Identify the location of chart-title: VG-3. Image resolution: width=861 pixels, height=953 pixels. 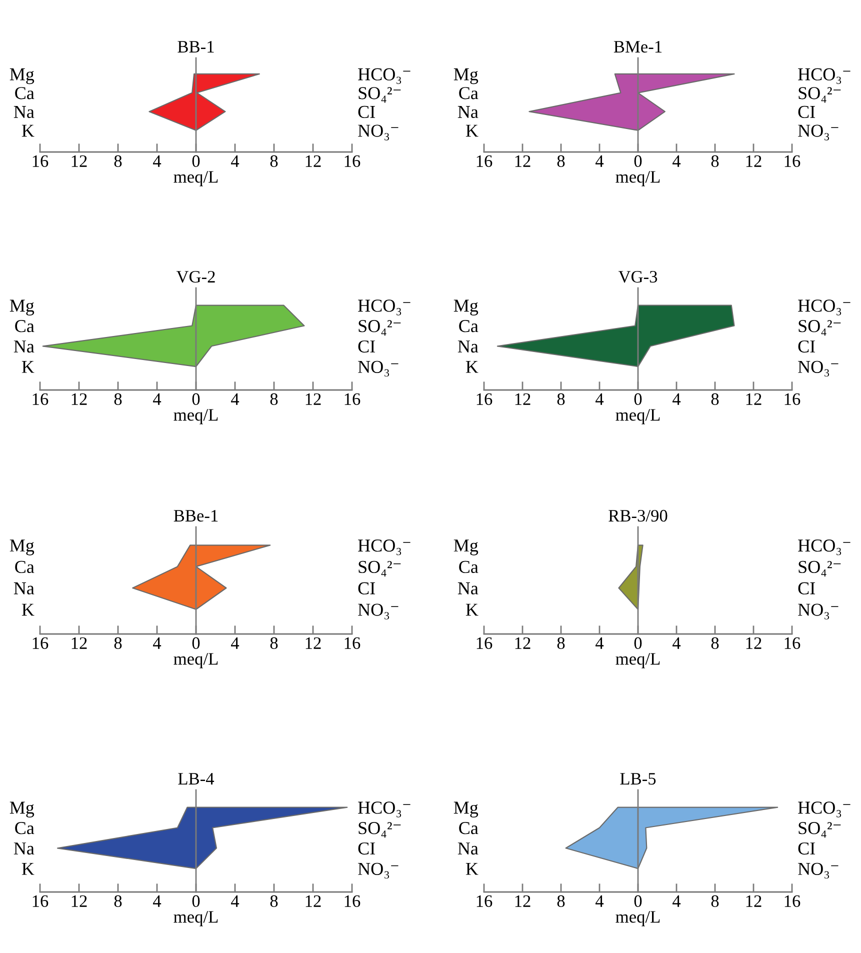
(638, 276).